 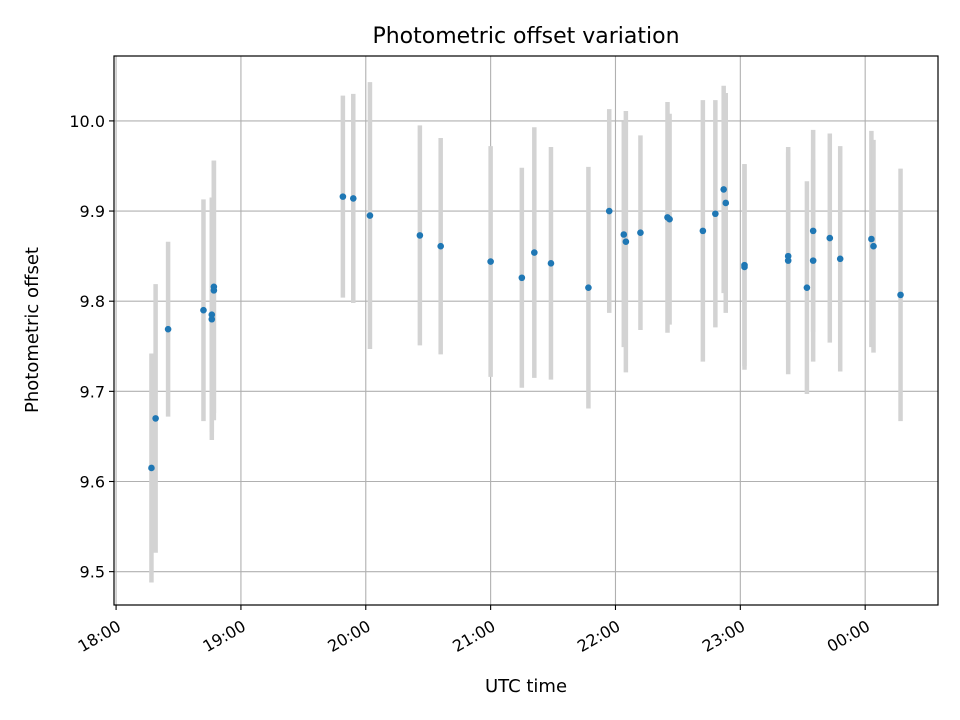 What do you see at coordinates (848, 636) in the screenshot?
I see `x-tick-label: 00:00` at bounding box center [848, 636].